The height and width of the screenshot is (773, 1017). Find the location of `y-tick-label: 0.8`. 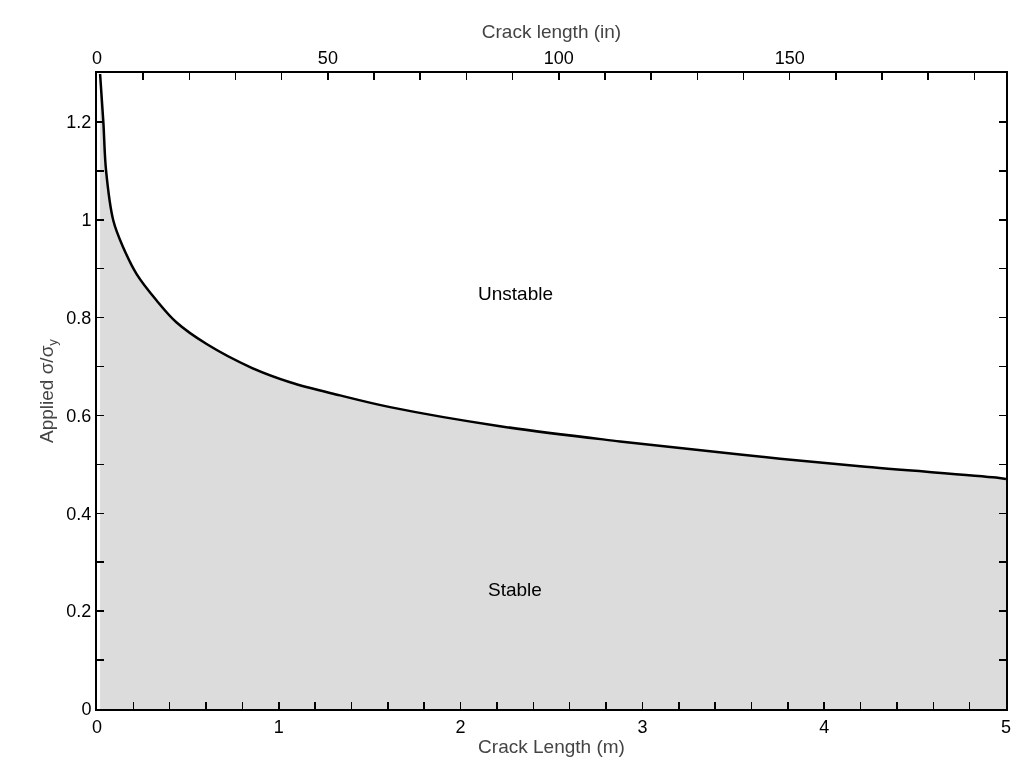

y-tick-label: 0.8 is located at coordinates (79, 317).